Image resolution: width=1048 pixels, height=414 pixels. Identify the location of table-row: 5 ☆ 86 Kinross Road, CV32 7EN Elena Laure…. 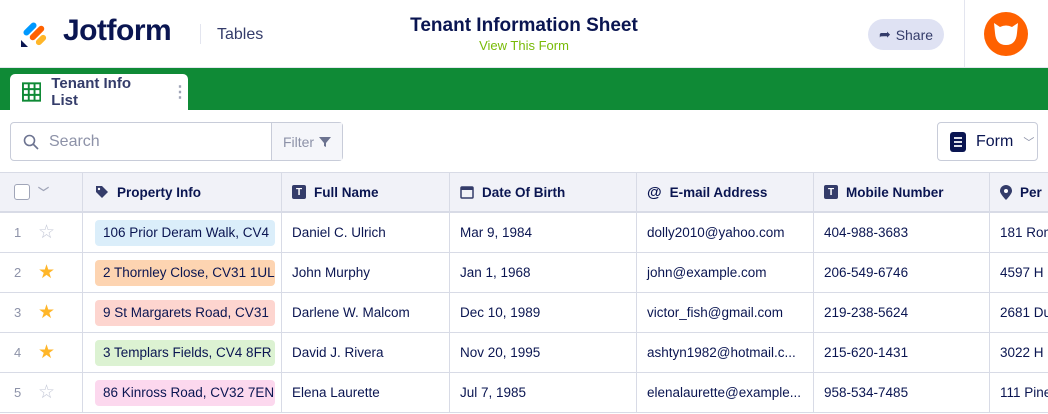
(524, 393).